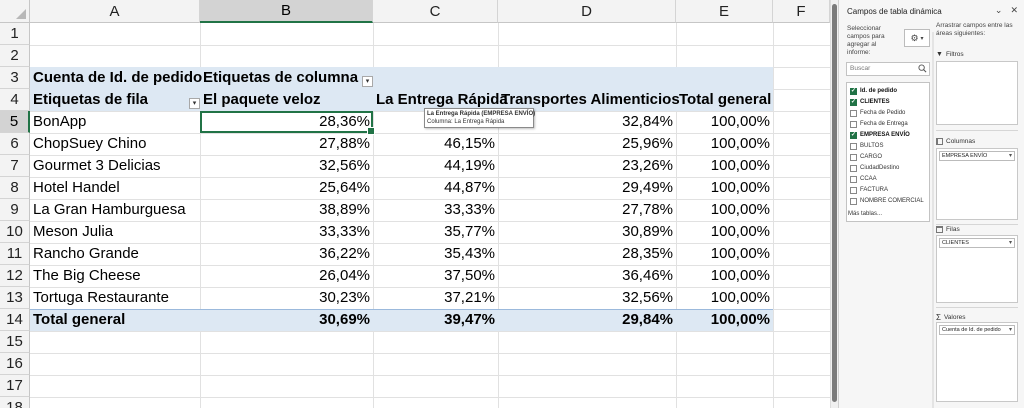 The width and height of the screenshot is (1024, 408). What do you see at coordinates (888, 69) in the screenshot?
I see `search-input: Buscar` at bounding box center [888, 69].